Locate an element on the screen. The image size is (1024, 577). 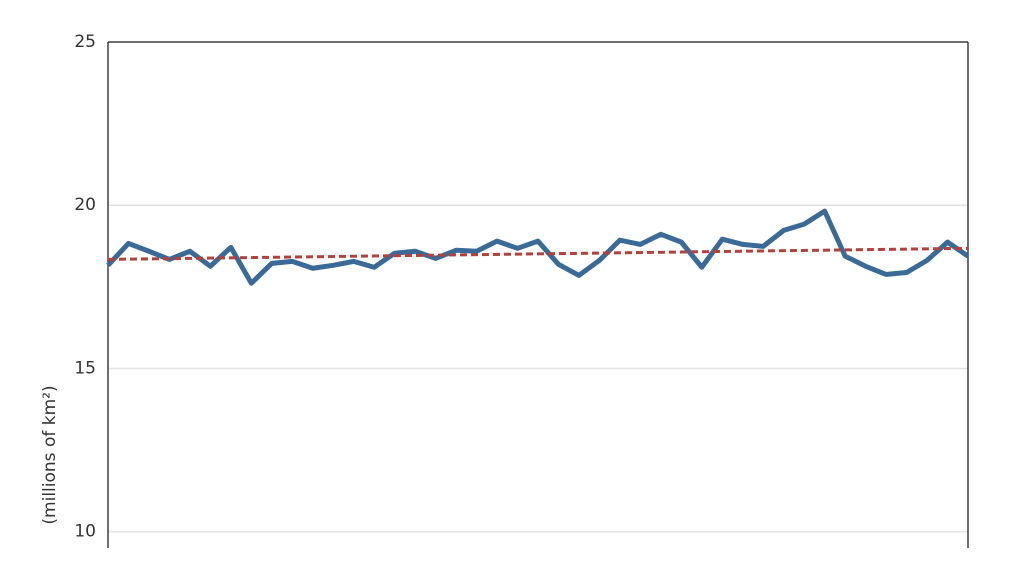
y-tick-label: 15 is located at coordinates (85, 368).